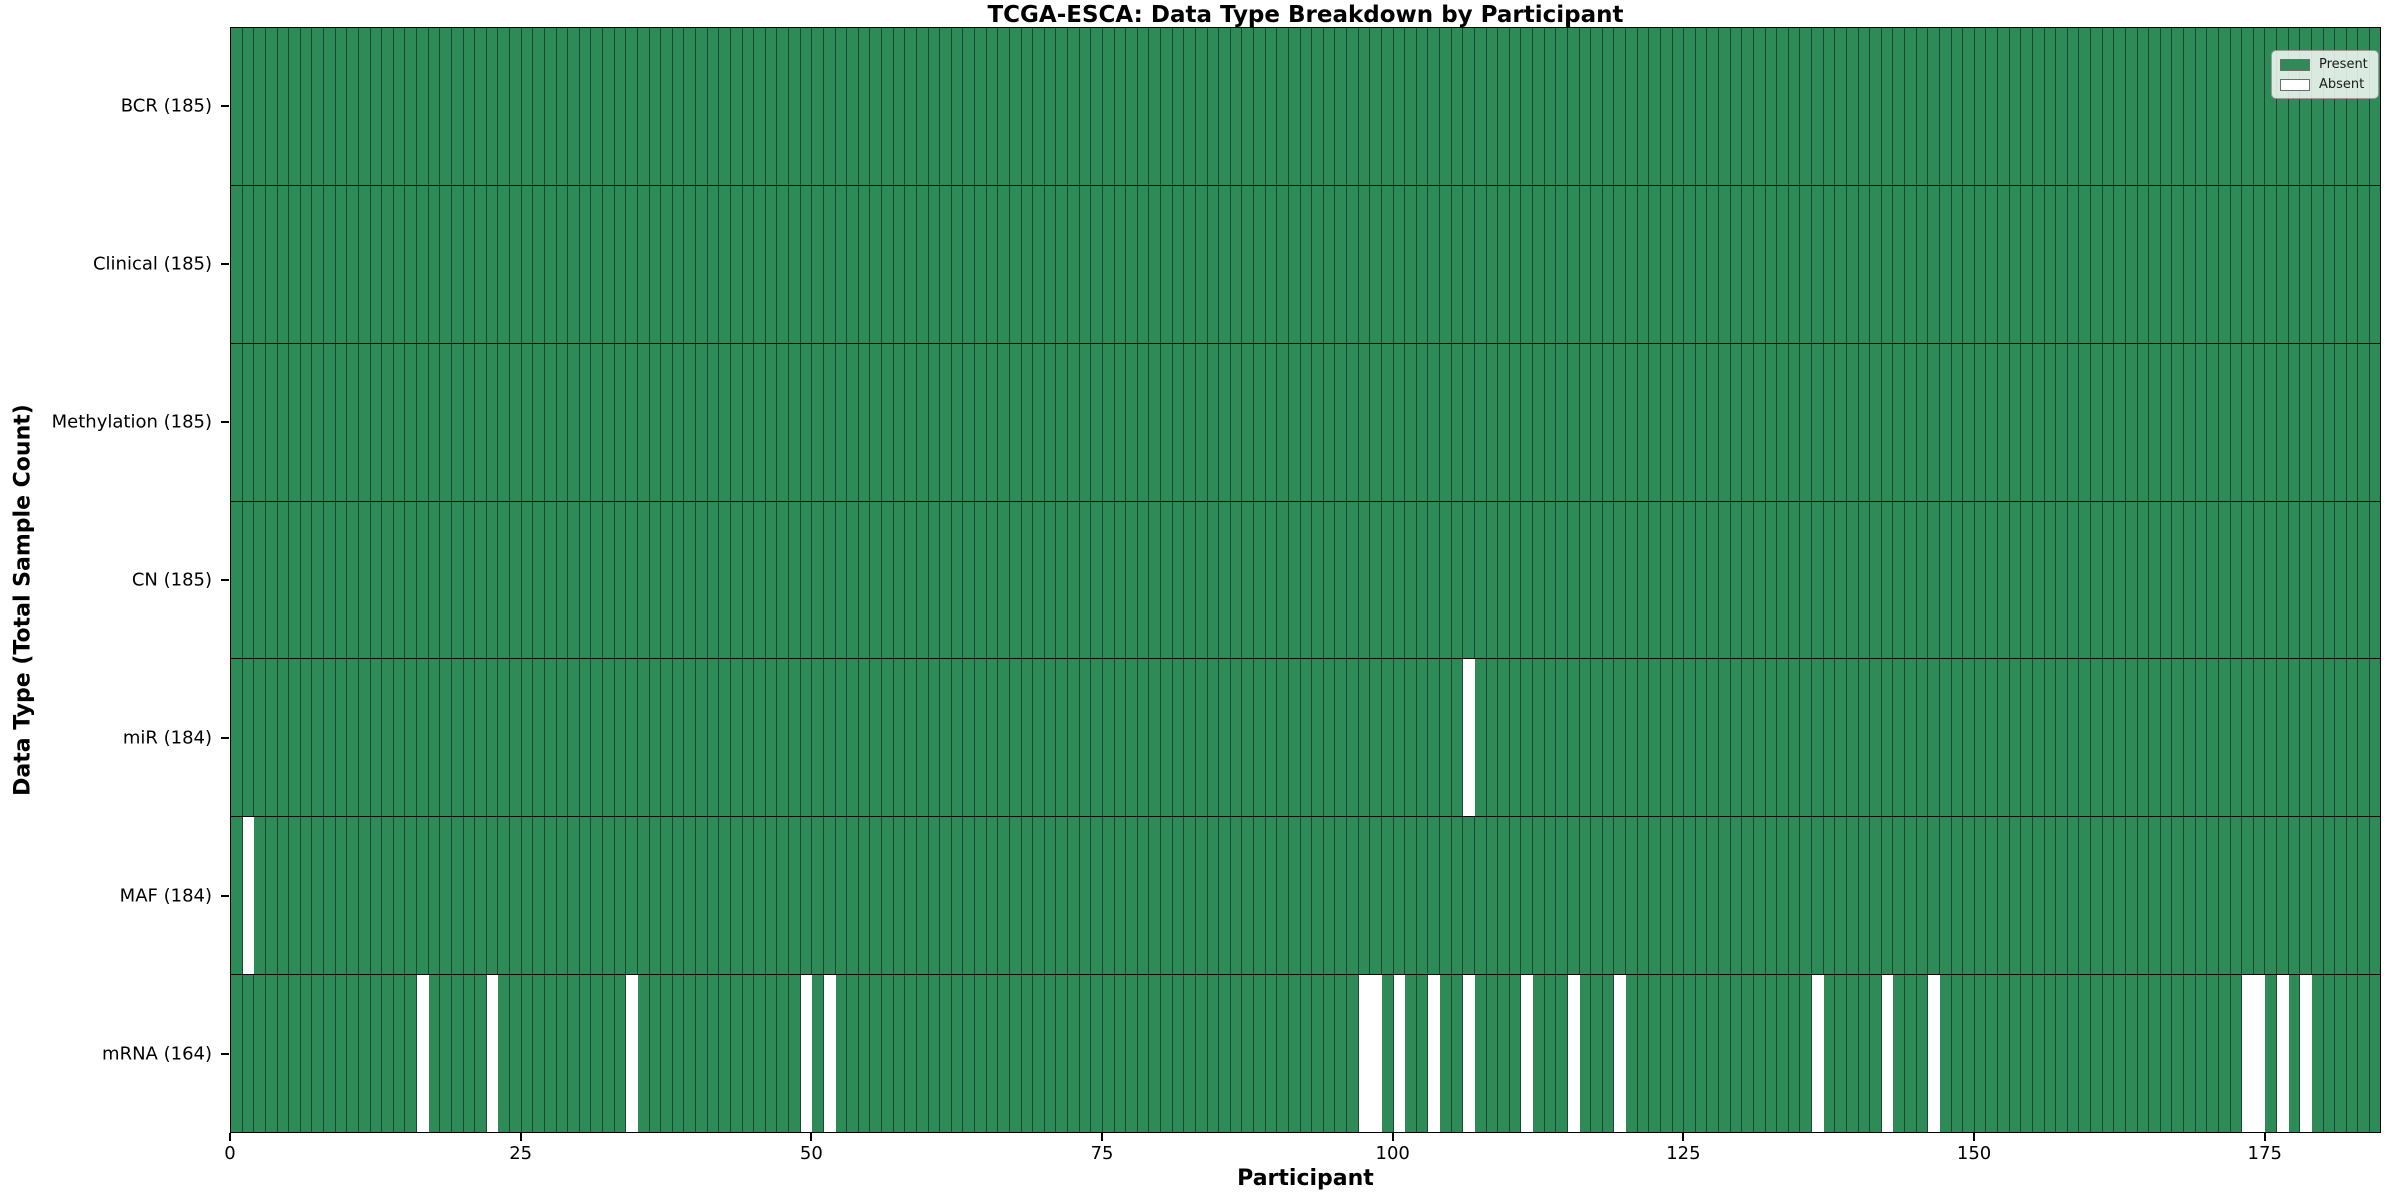 The image size is (2400, 1200). I want to click on x-tick-mark, so click(1102, 1137).